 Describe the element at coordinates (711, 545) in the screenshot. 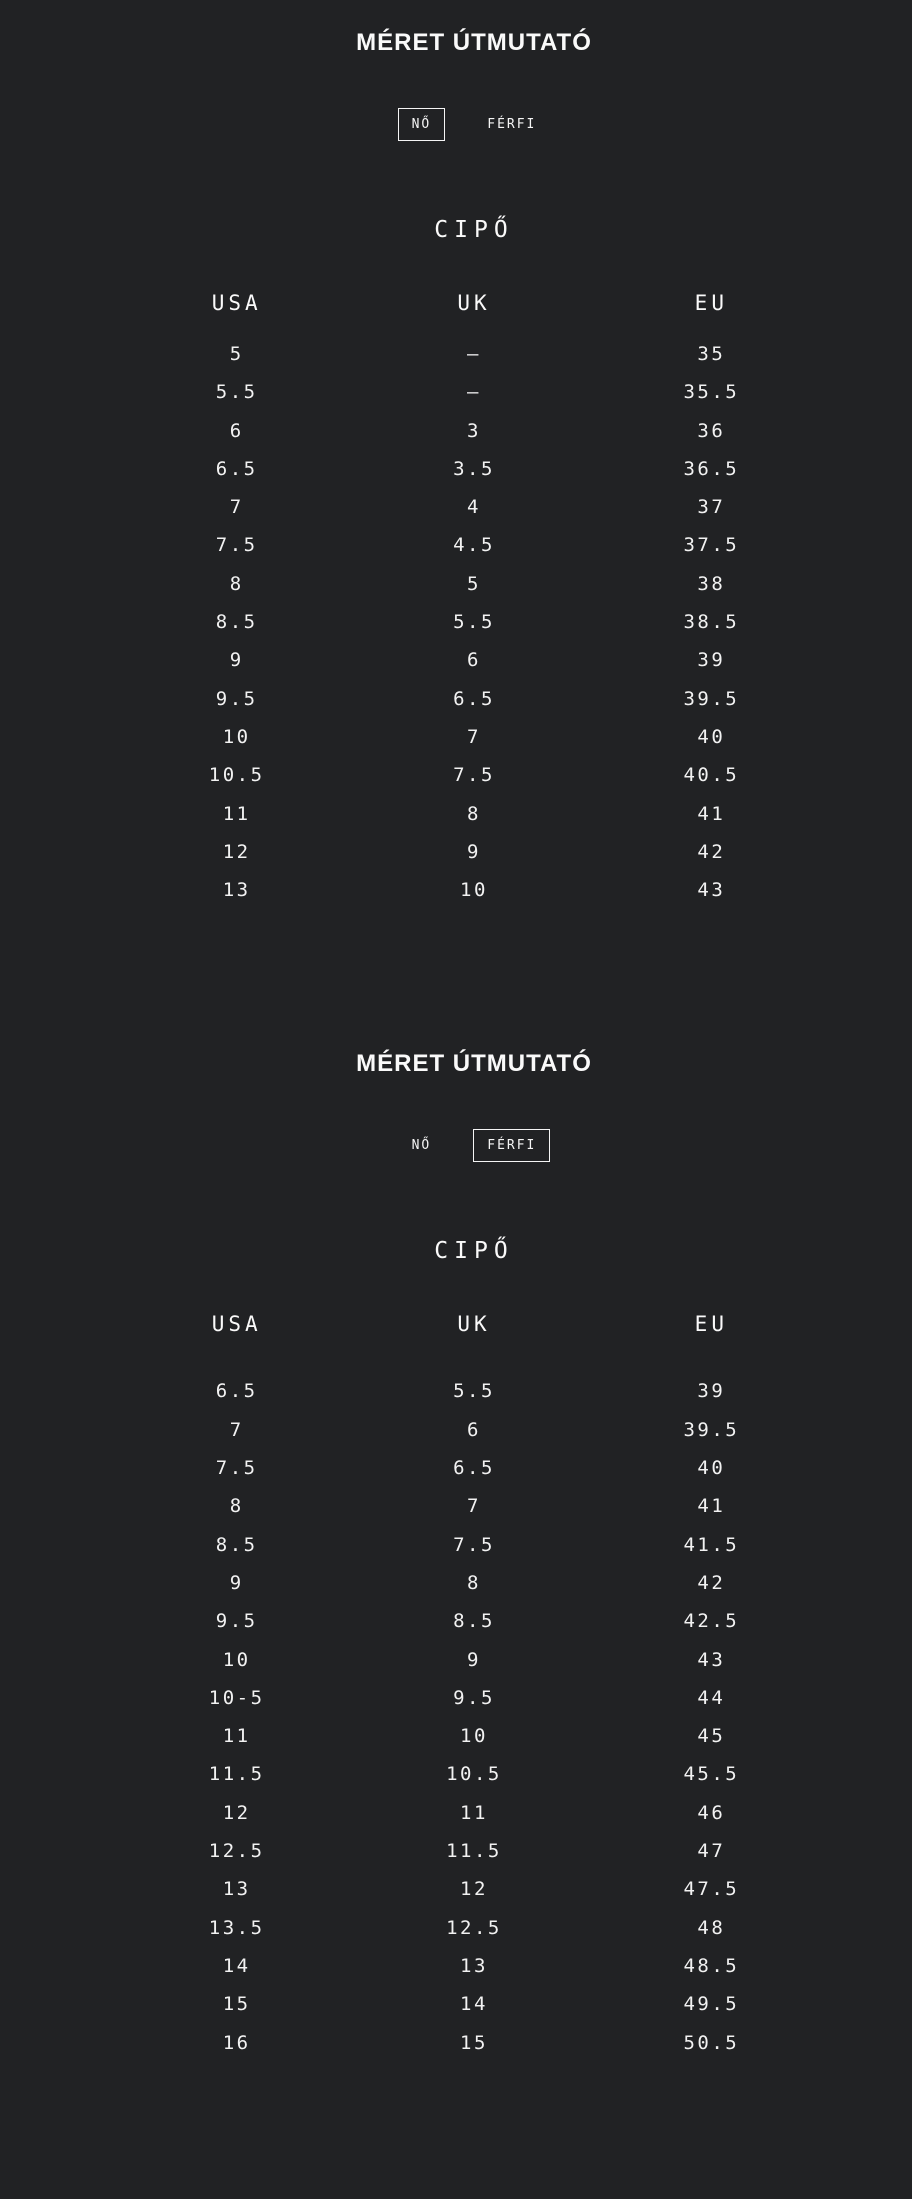

I see `size-cell: 37.5` at that location.